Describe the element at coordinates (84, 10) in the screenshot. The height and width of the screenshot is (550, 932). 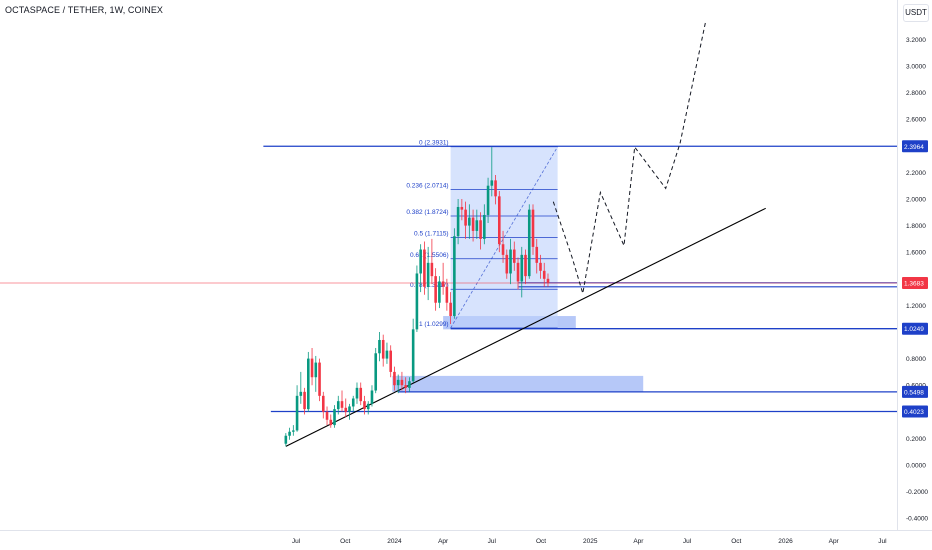
I see `chart-title: OCTASPACE / TETHER, 1W, COINEX` at that location.